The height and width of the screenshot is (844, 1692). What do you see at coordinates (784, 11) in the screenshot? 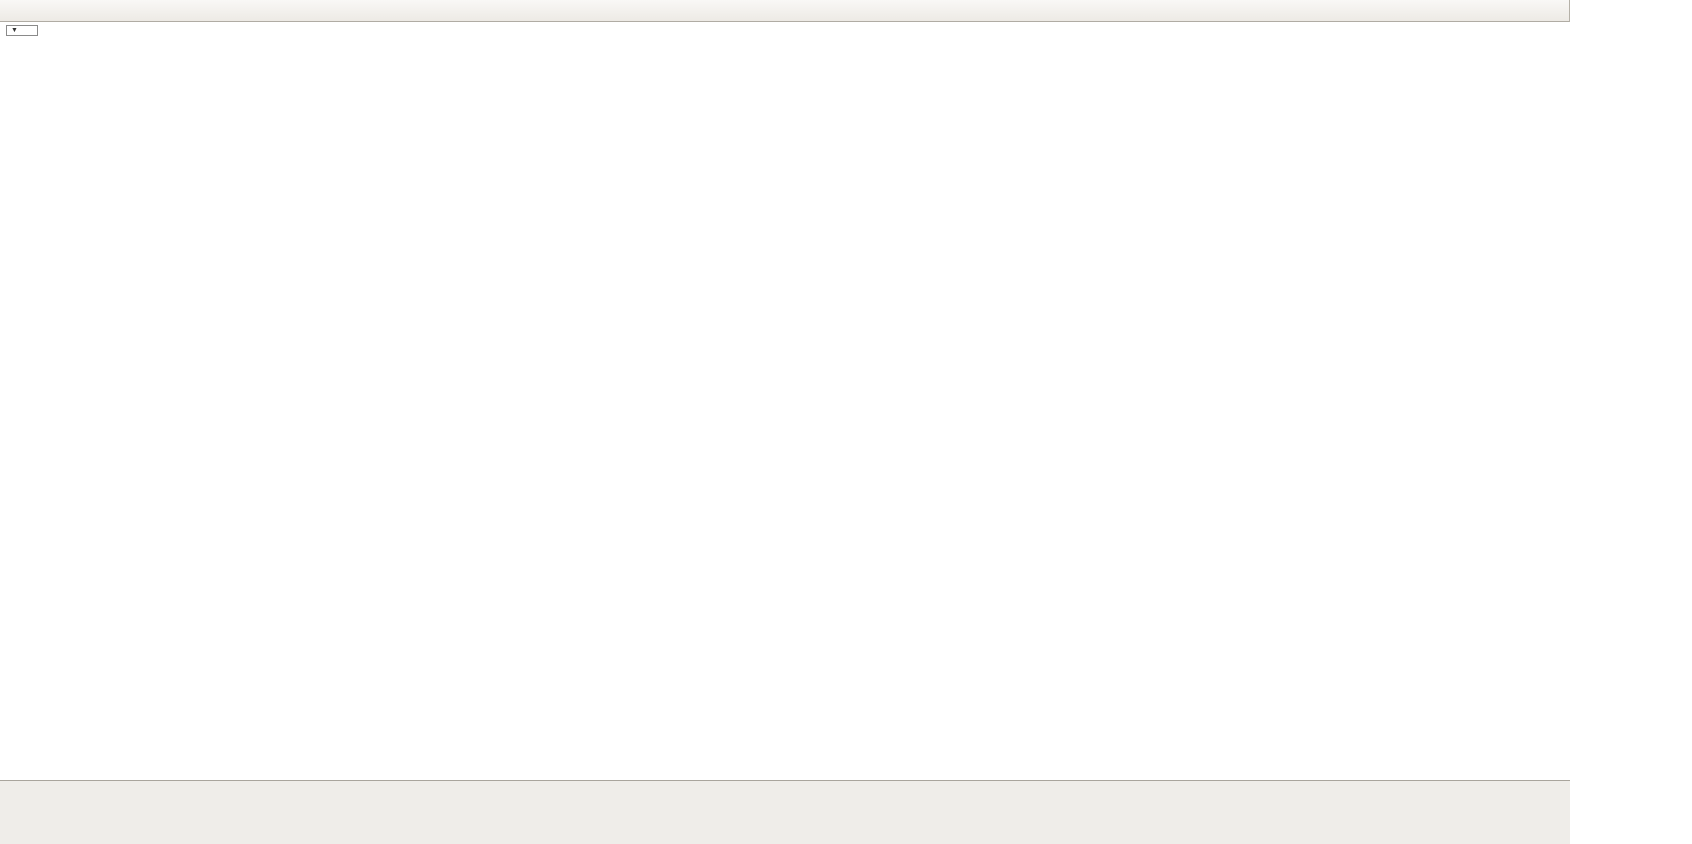
I see `toolbar` at bounding box center [784, 11].